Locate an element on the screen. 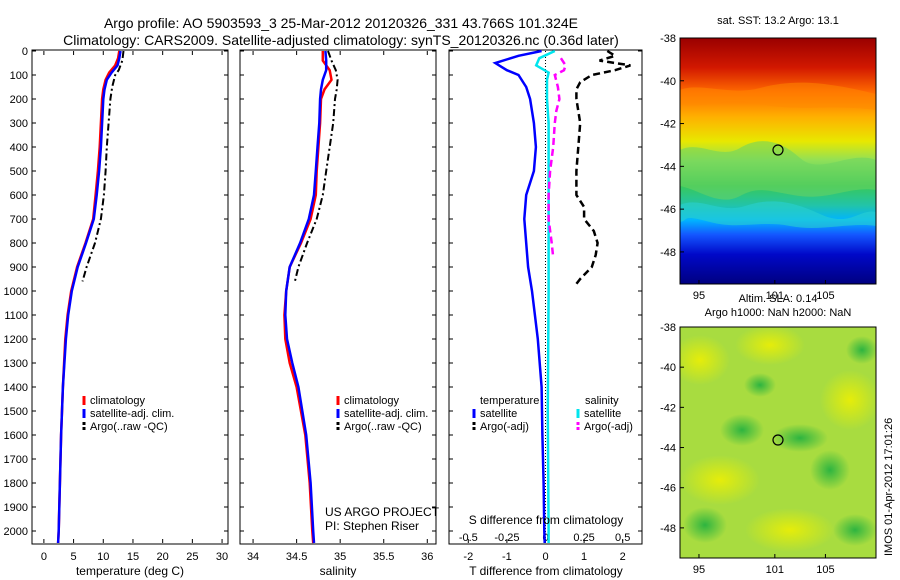 The image size is (900, 580). imos-stamp: IMOS 01-Apr-2012 17:01:26 is located at coordinates (889, 487).